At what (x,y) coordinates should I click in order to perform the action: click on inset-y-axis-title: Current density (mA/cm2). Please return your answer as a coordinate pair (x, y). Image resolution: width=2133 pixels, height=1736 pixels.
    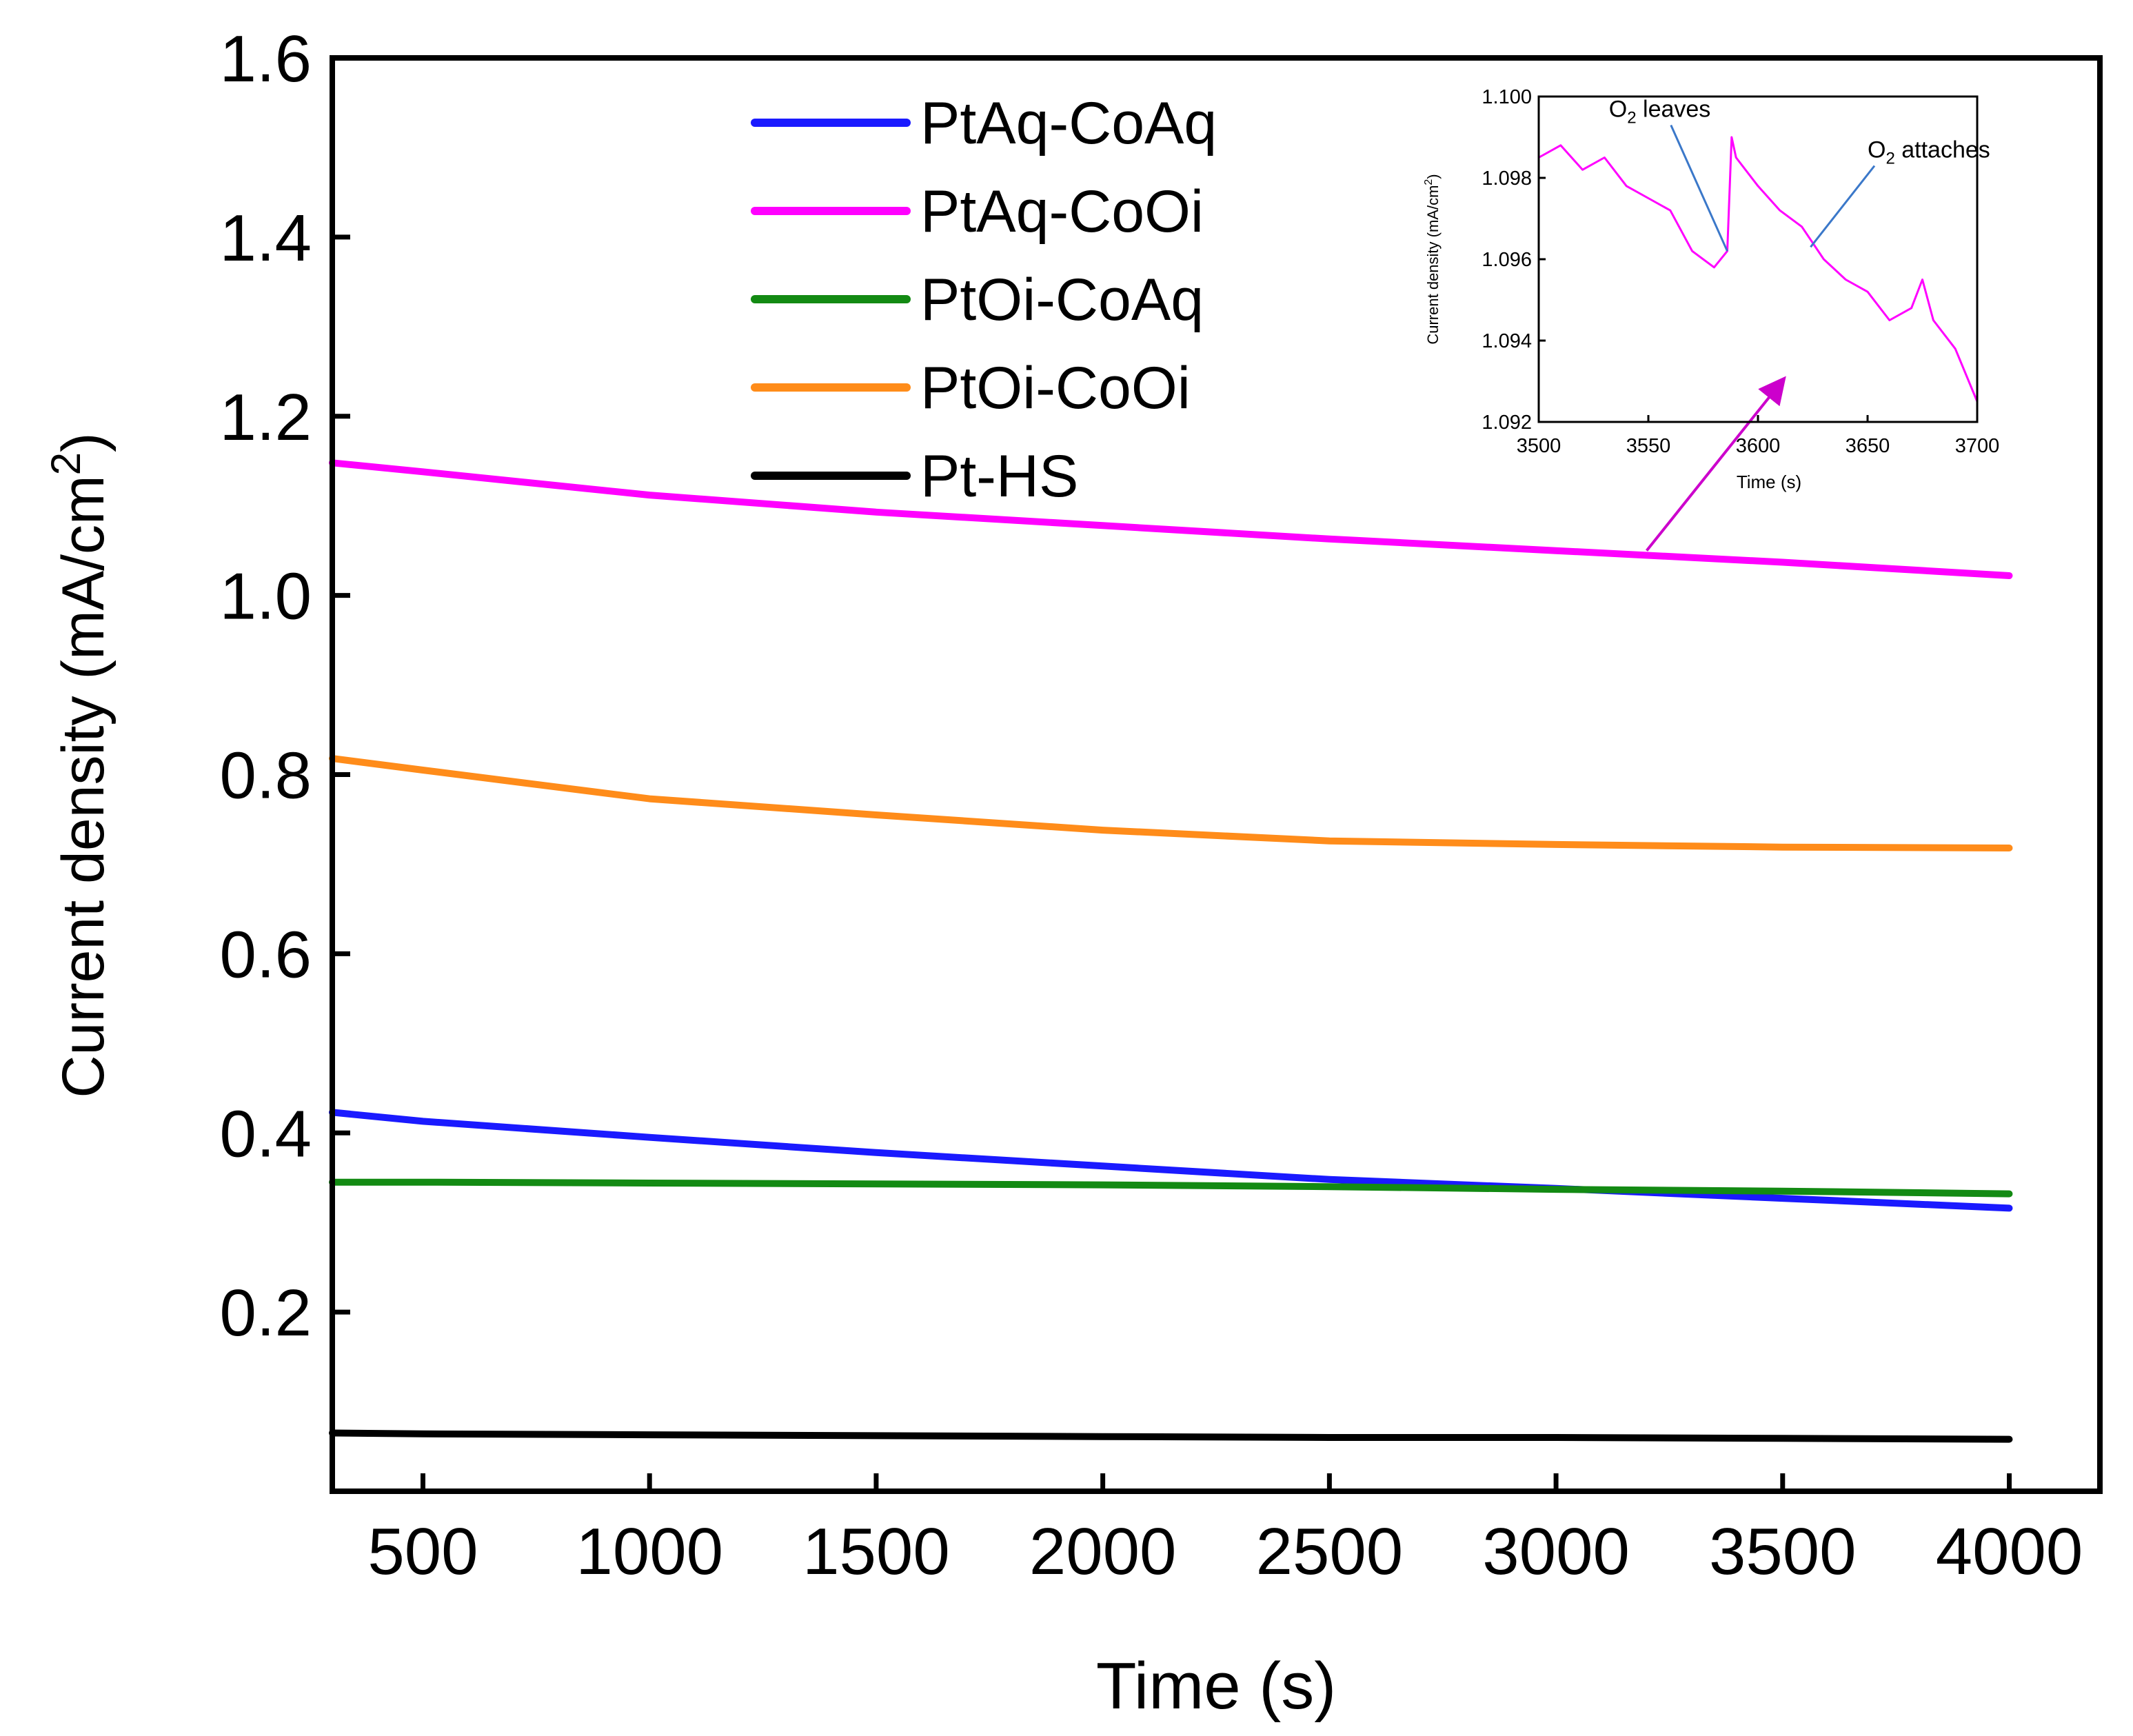
    Looking at the image, I should click on (1432, 259).